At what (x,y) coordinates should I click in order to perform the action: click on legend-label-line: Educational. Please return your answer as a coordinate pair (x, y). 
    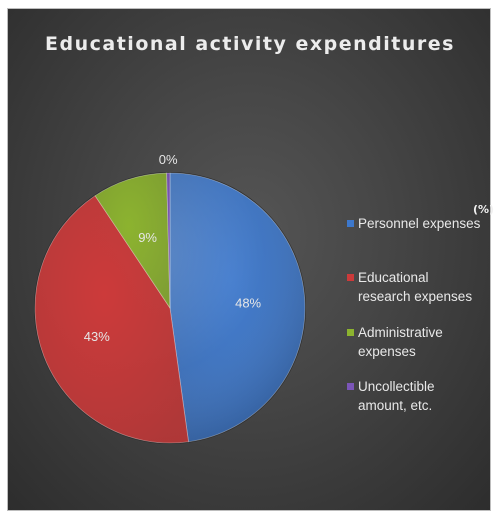
    Looking at the image, I should click on (393, 277).